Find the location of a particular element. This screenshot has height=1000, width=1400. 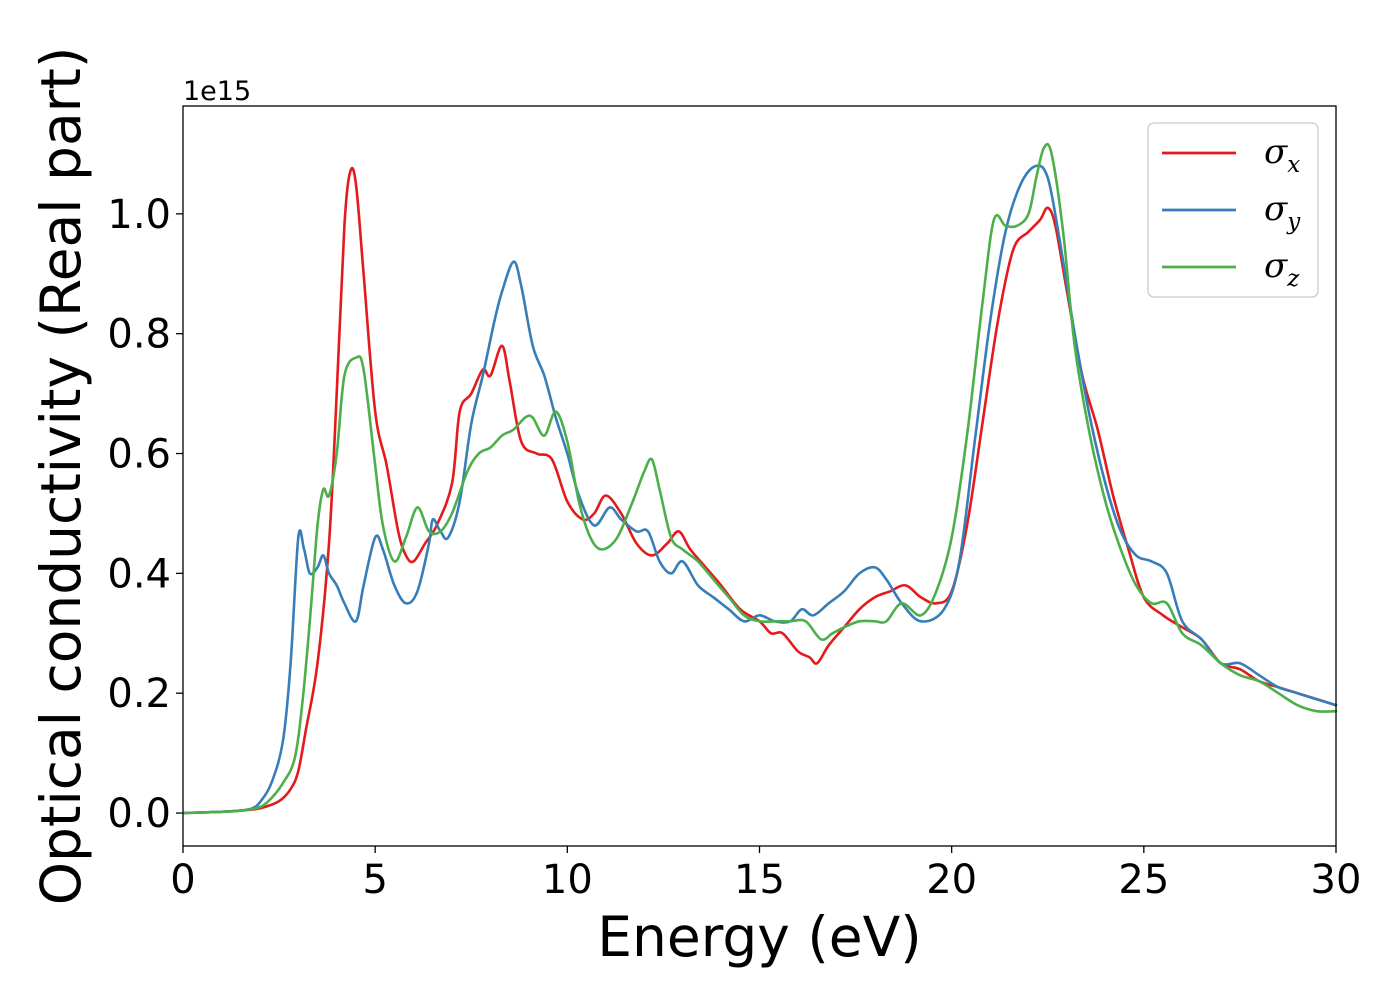

x-tick-label: 25 is located at coordinates (1143, 880).